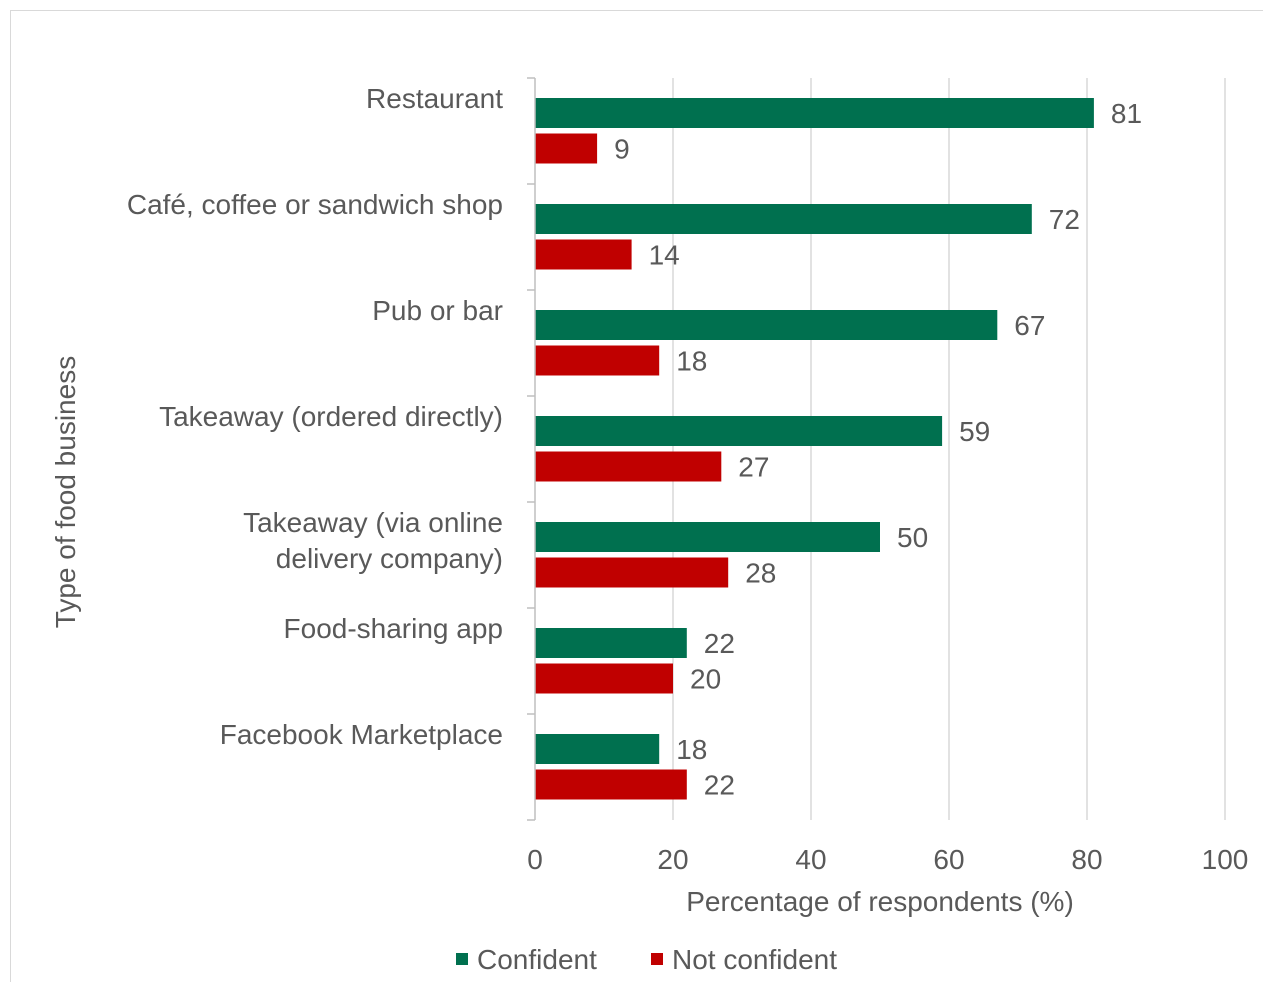  I want to click on x-tick-label-0: 0, so click(535, 859).